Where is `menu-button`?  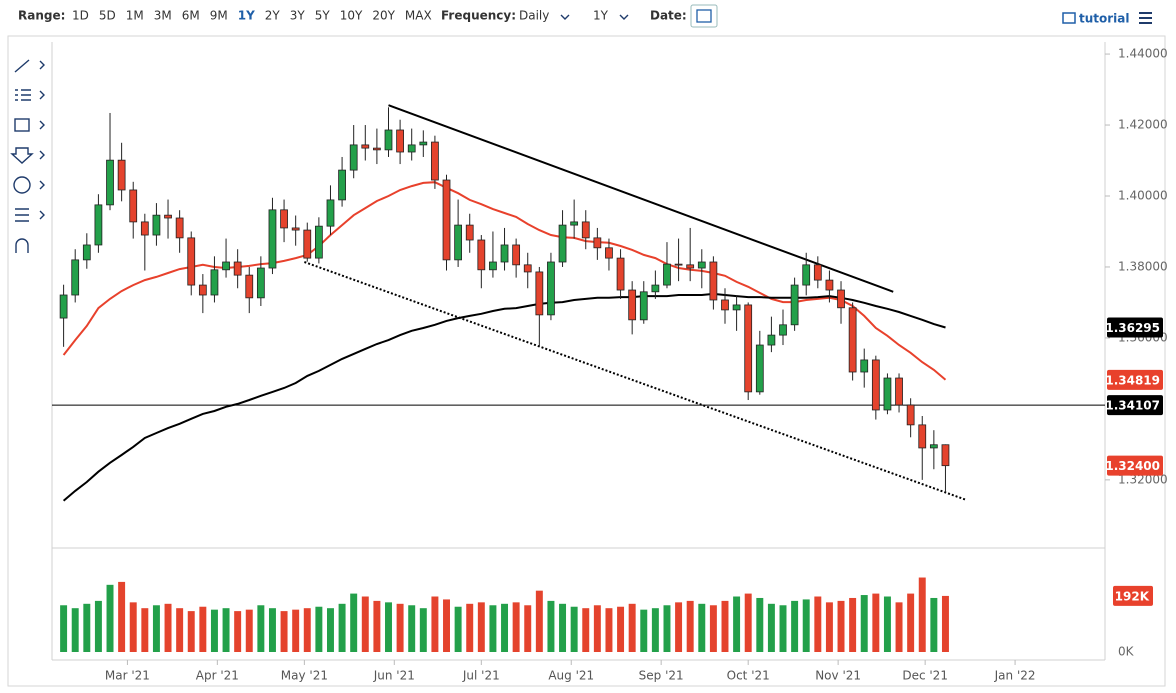 menu-button is located at coordinates (1145, 18).